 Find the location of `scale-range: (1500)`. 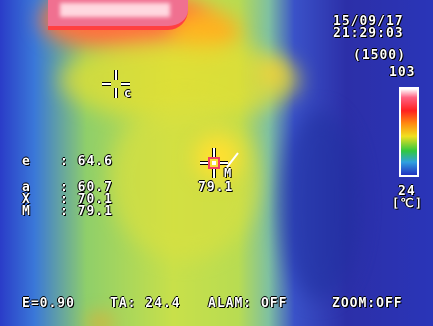

scale-range: (1500) is located at coordinates (379, 55).